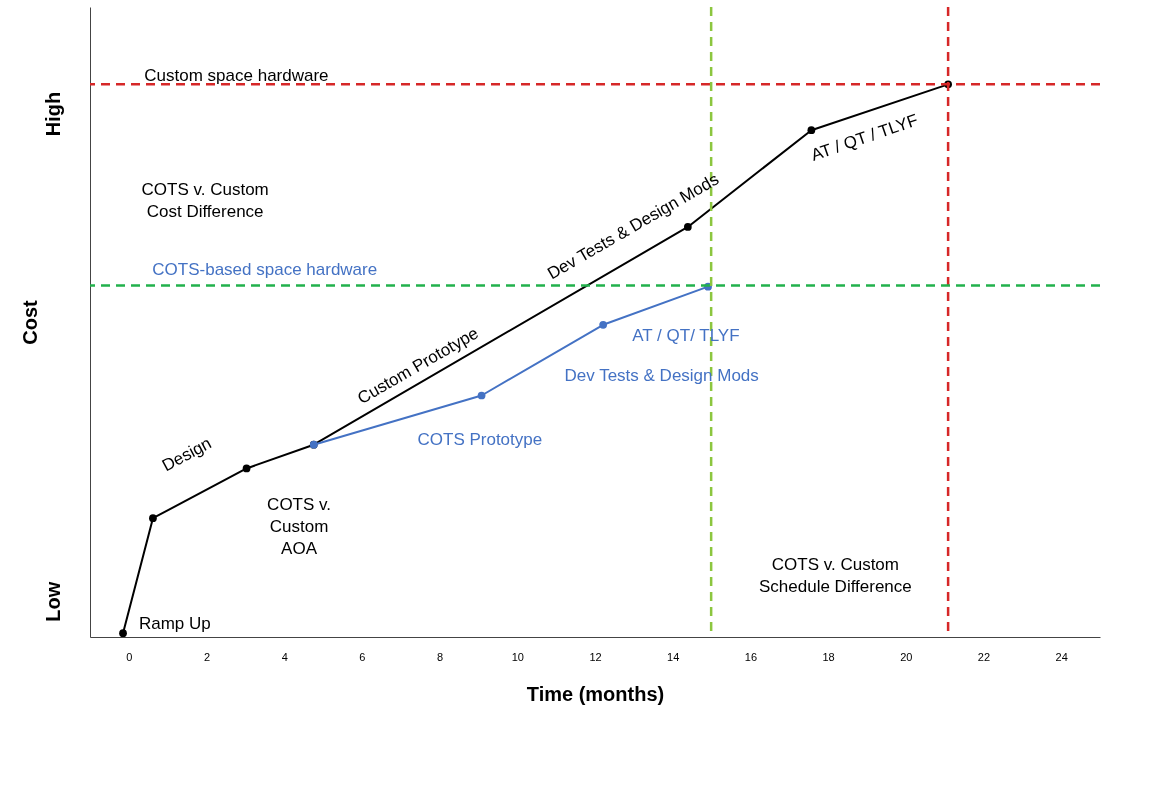 This screenshot has height=785, width=1154. I want to click on y-axis-title: Cost, so click(29, 322).